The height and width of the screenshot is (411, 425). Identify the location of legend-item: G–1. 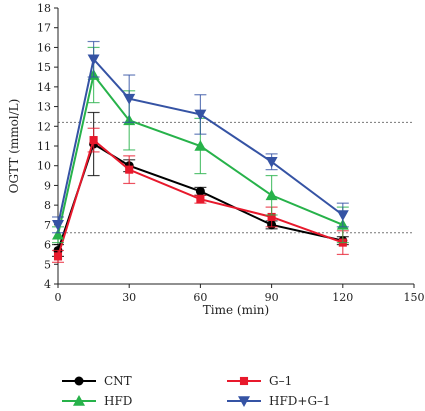
(259, 381).